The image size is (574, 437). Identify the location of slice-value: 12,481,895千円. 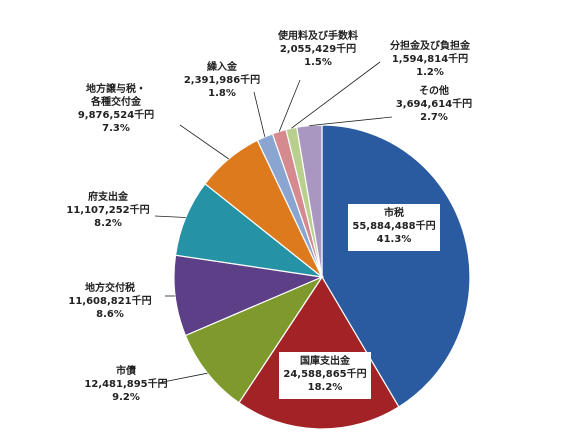
(125, 383).